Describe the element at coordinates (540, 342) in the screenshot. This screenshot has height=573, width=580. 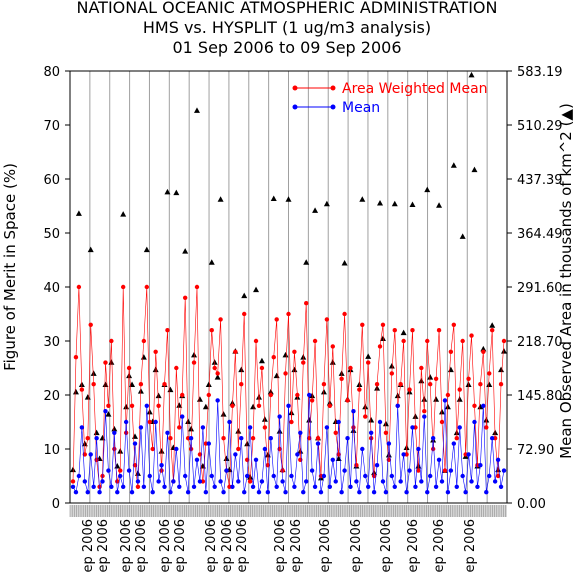
I see `y2-tick-label: 218.70` at that location.